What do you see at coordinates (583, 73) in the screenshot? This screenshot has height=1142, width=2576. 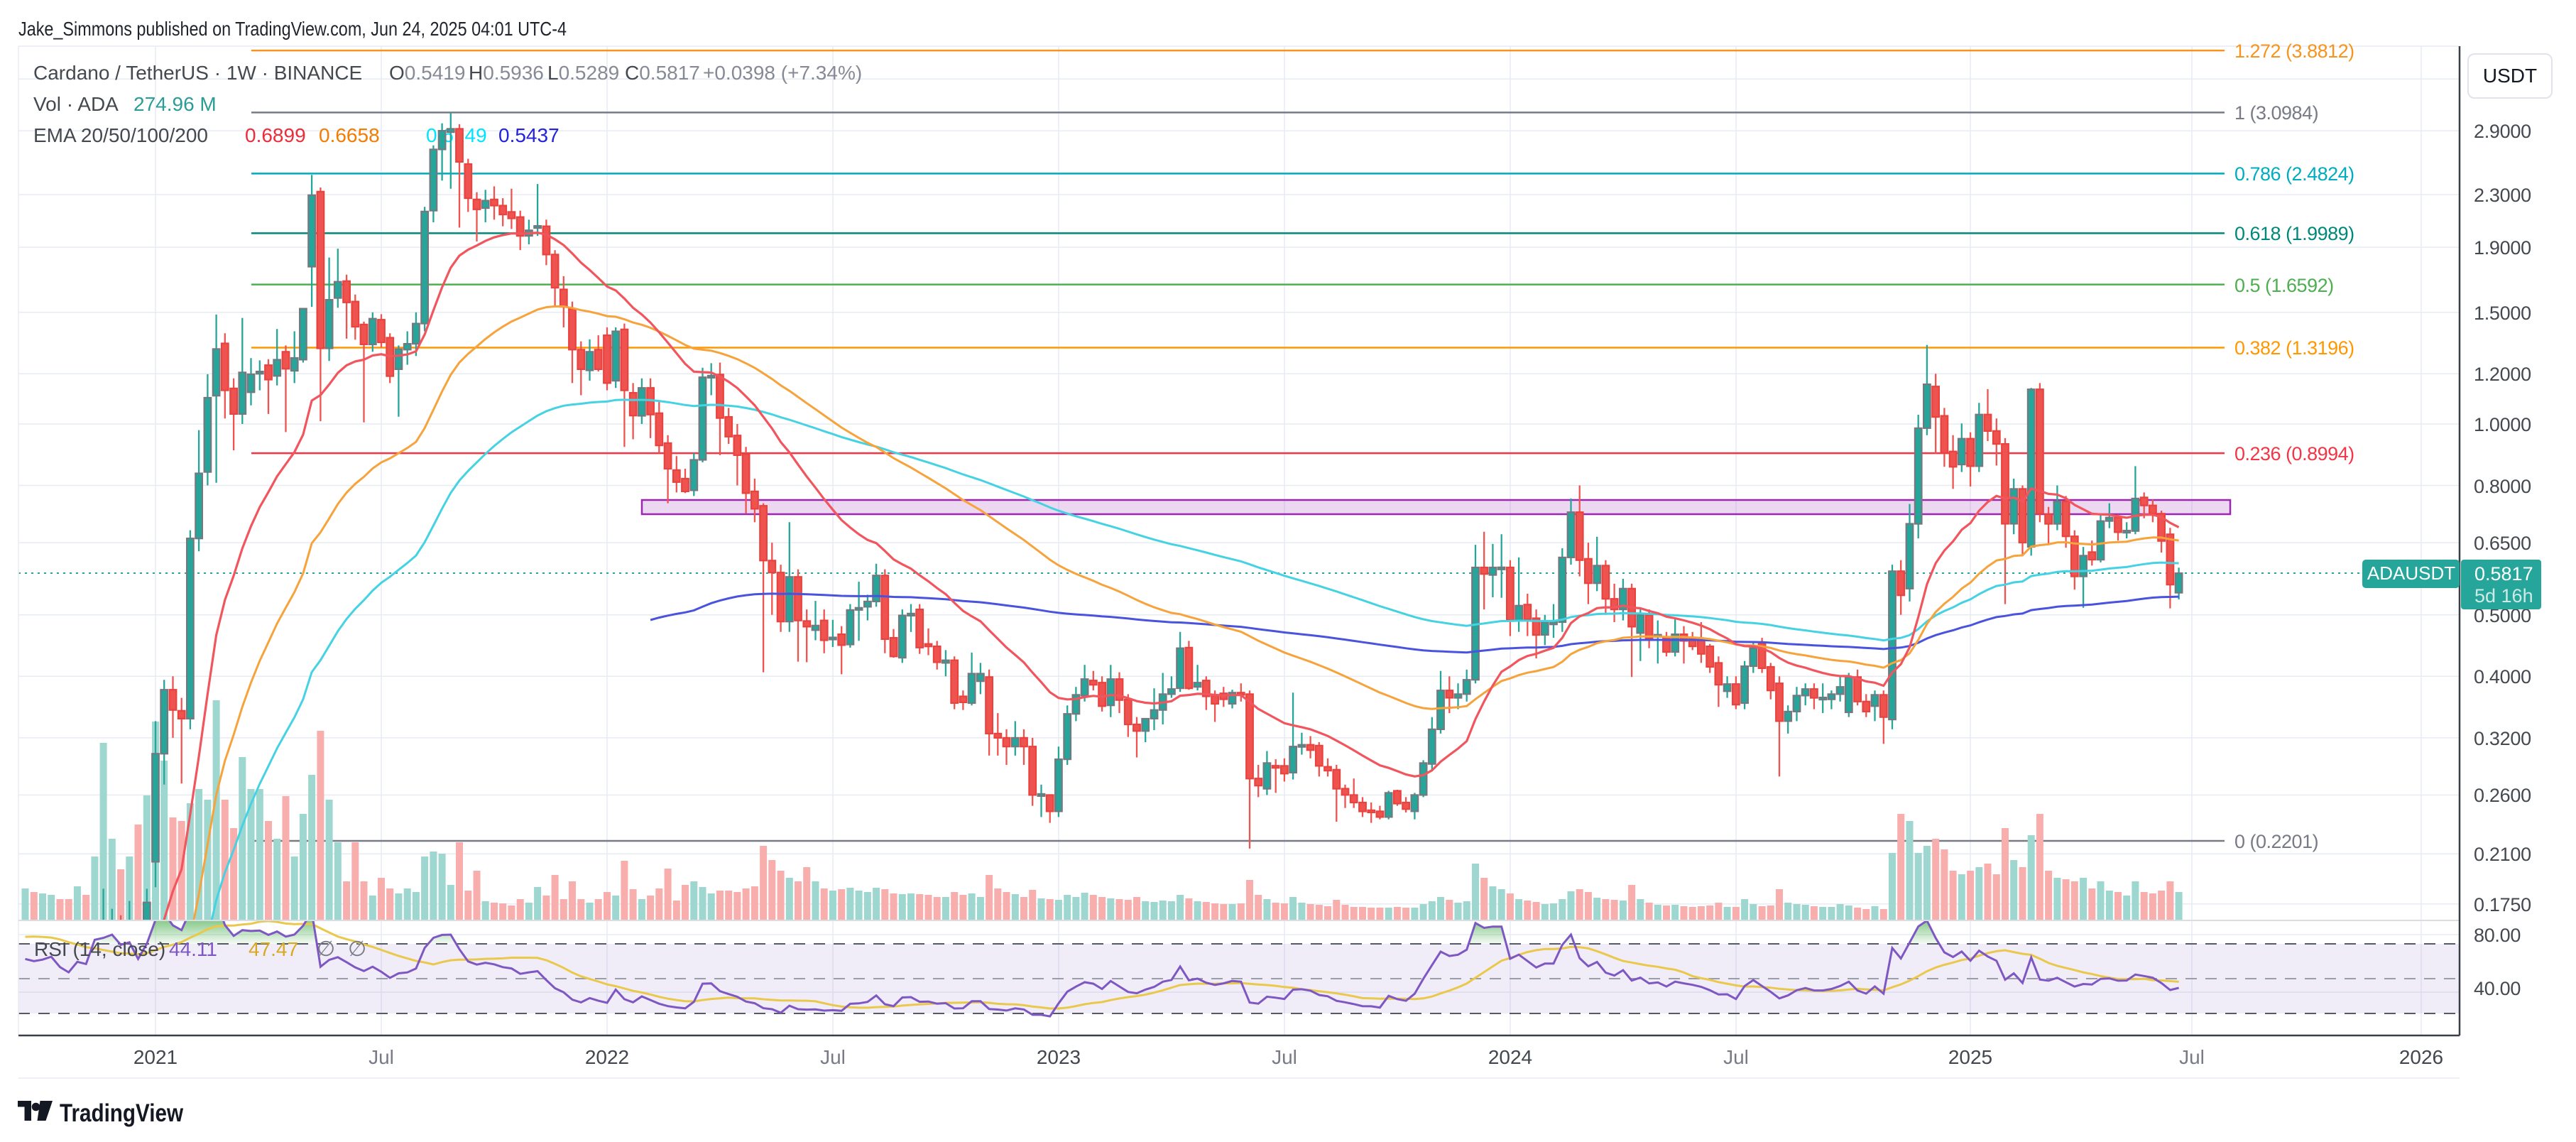 I see `svg-text: L0.5289` at bounding box center [583, 73].